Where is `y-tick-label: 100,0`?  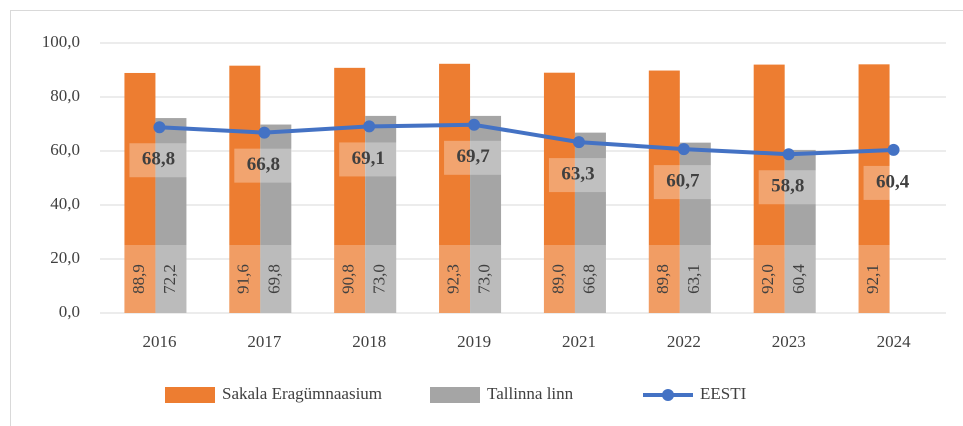
y-tick-label: 100,0 is located at coordinates (61, 41).